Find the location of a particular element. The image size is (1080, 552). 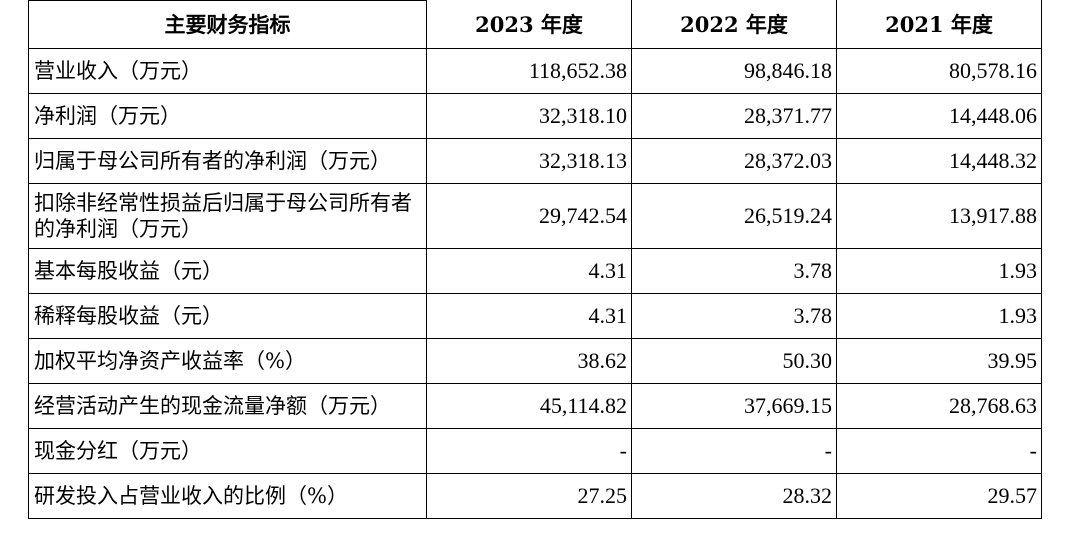

cell-2022: 26,519.24 is located at coordinates (734, 216).